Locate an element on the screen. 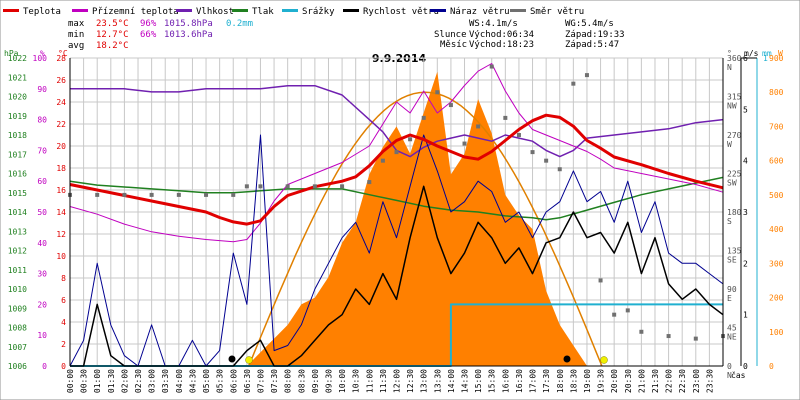 The height and width of the screenshot is (400, 800). axis-unit-mm: mm is located at coordinates (767, 53).